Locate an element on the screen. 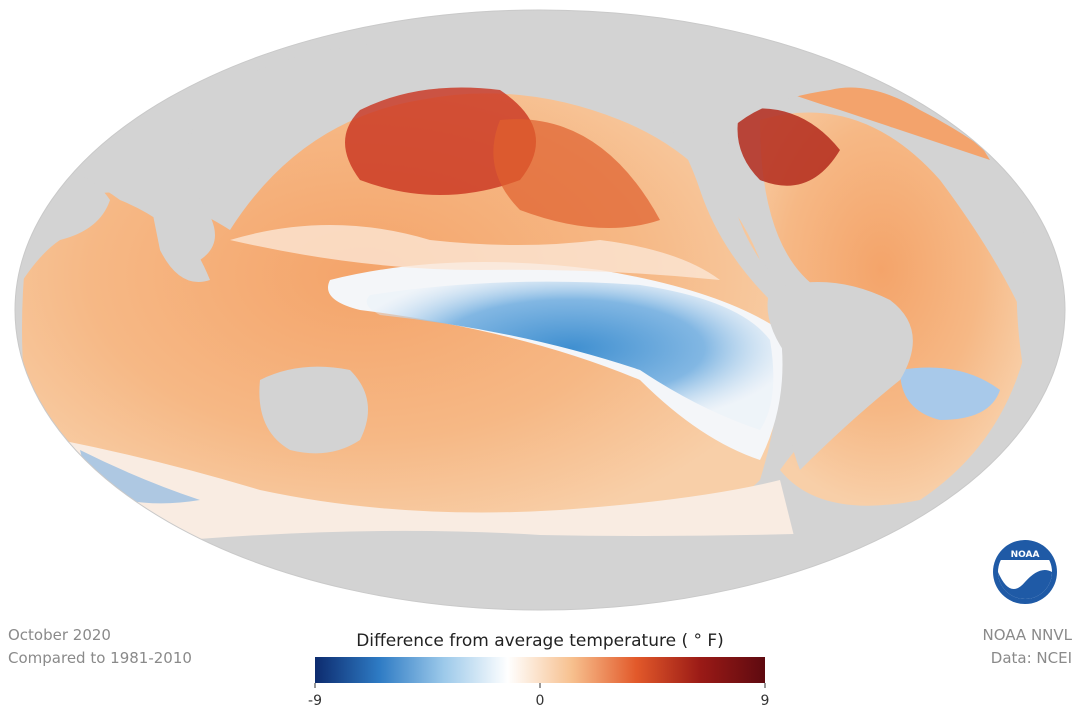 This screenshot has height=720, width=1080. producer-credit: NOAA NNVL is located at coordinates (1027, 635).